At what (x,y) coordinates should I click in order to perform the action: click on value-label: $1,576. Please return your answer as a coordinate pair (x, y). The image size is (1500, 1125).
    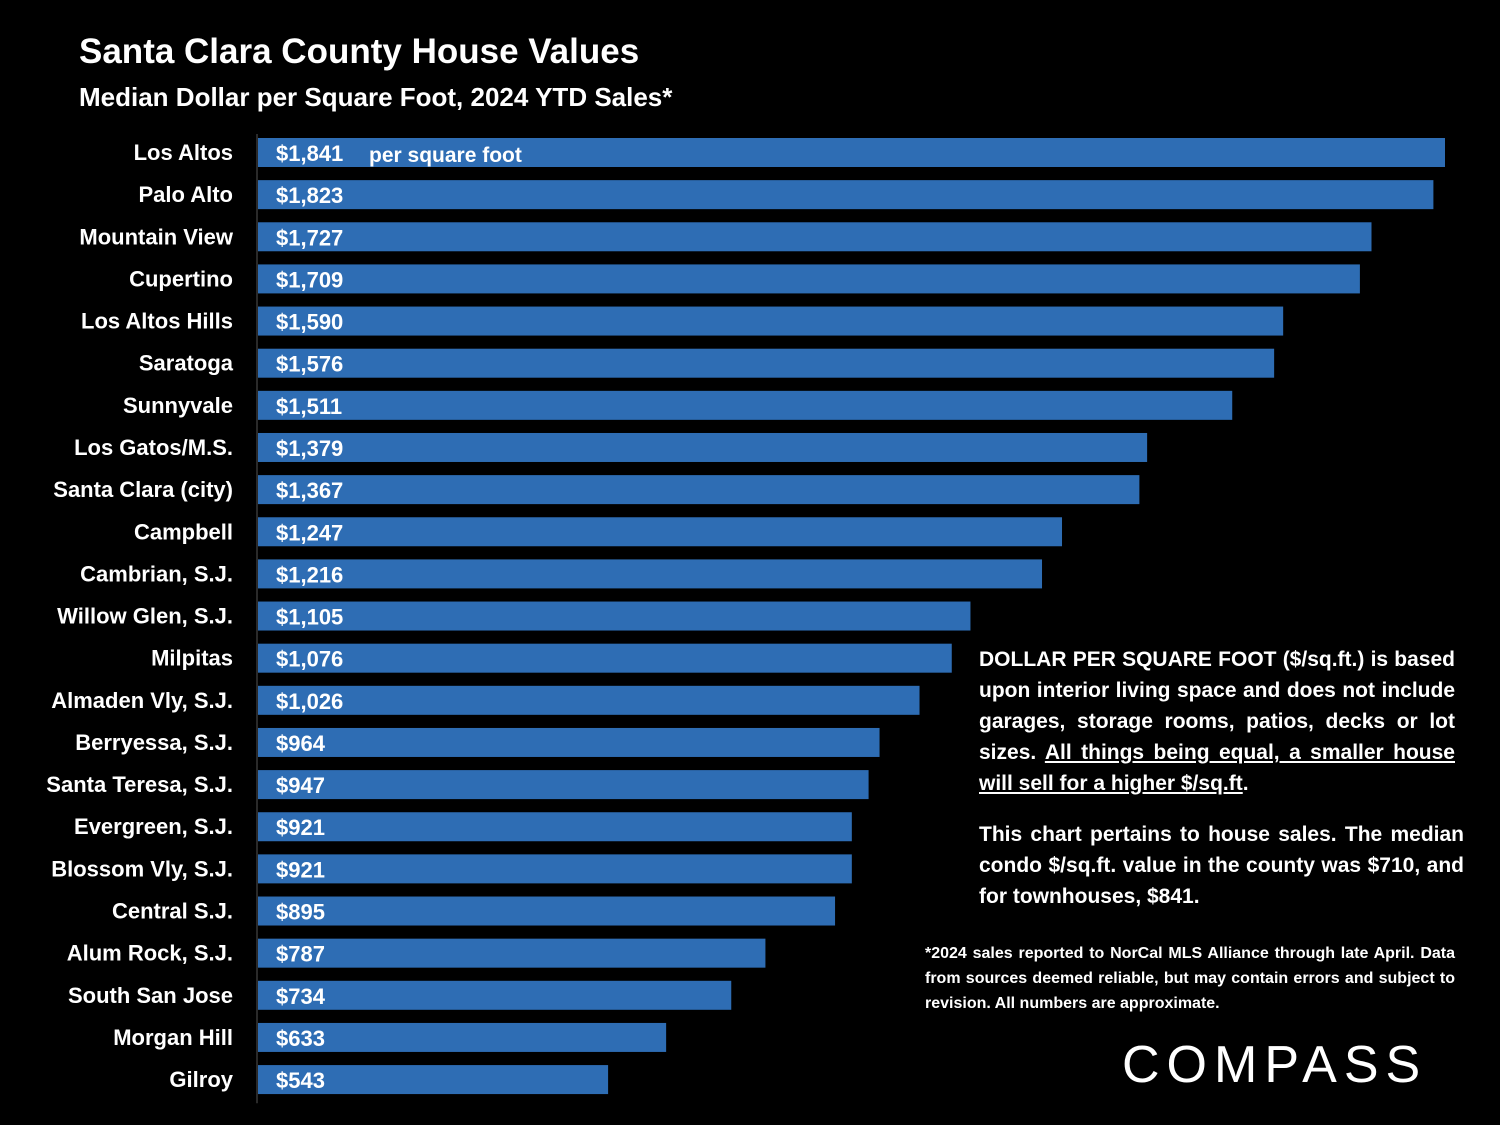
    Looking at the image, I should click on (309, 364).